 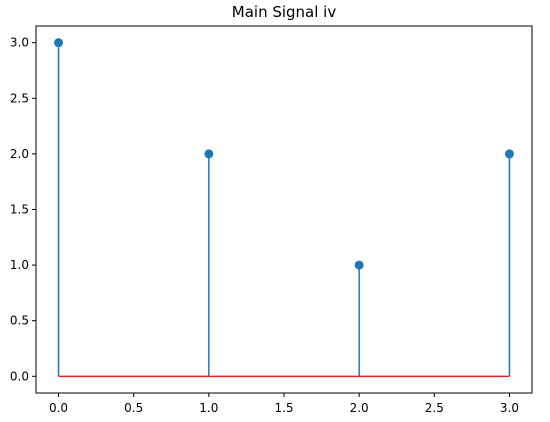 I want to click on y-tick-label: 2.0, so click(x=19, y=154).